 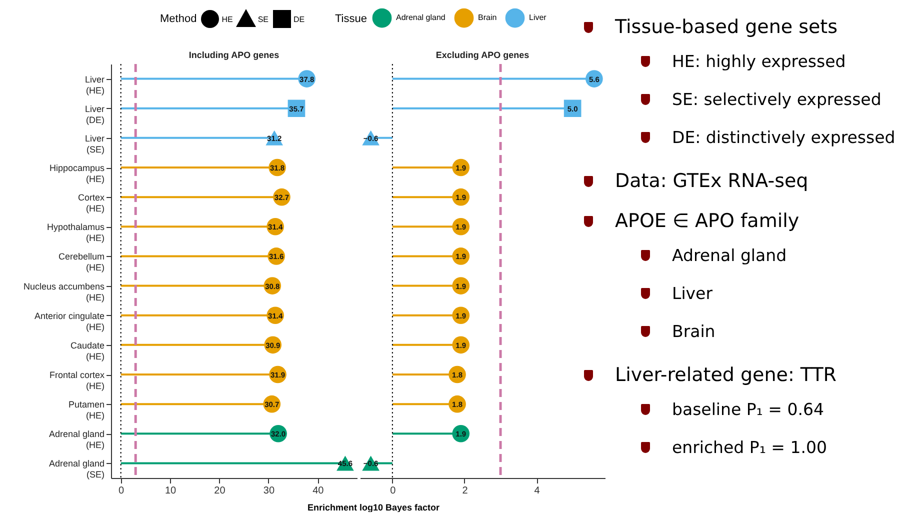 I want to click on y-tick-label: Liver (HE), so click(x=94, y=85).